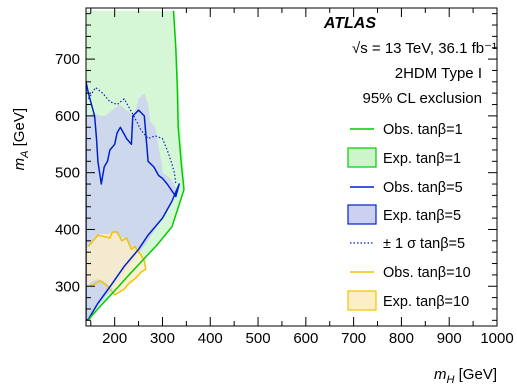 Image resolution: width=517 pixels, height=388 pixels. Describe the element at coordinates (438, 73) in the screenshot. I see `model-label: 2HDM Type I` at that location.